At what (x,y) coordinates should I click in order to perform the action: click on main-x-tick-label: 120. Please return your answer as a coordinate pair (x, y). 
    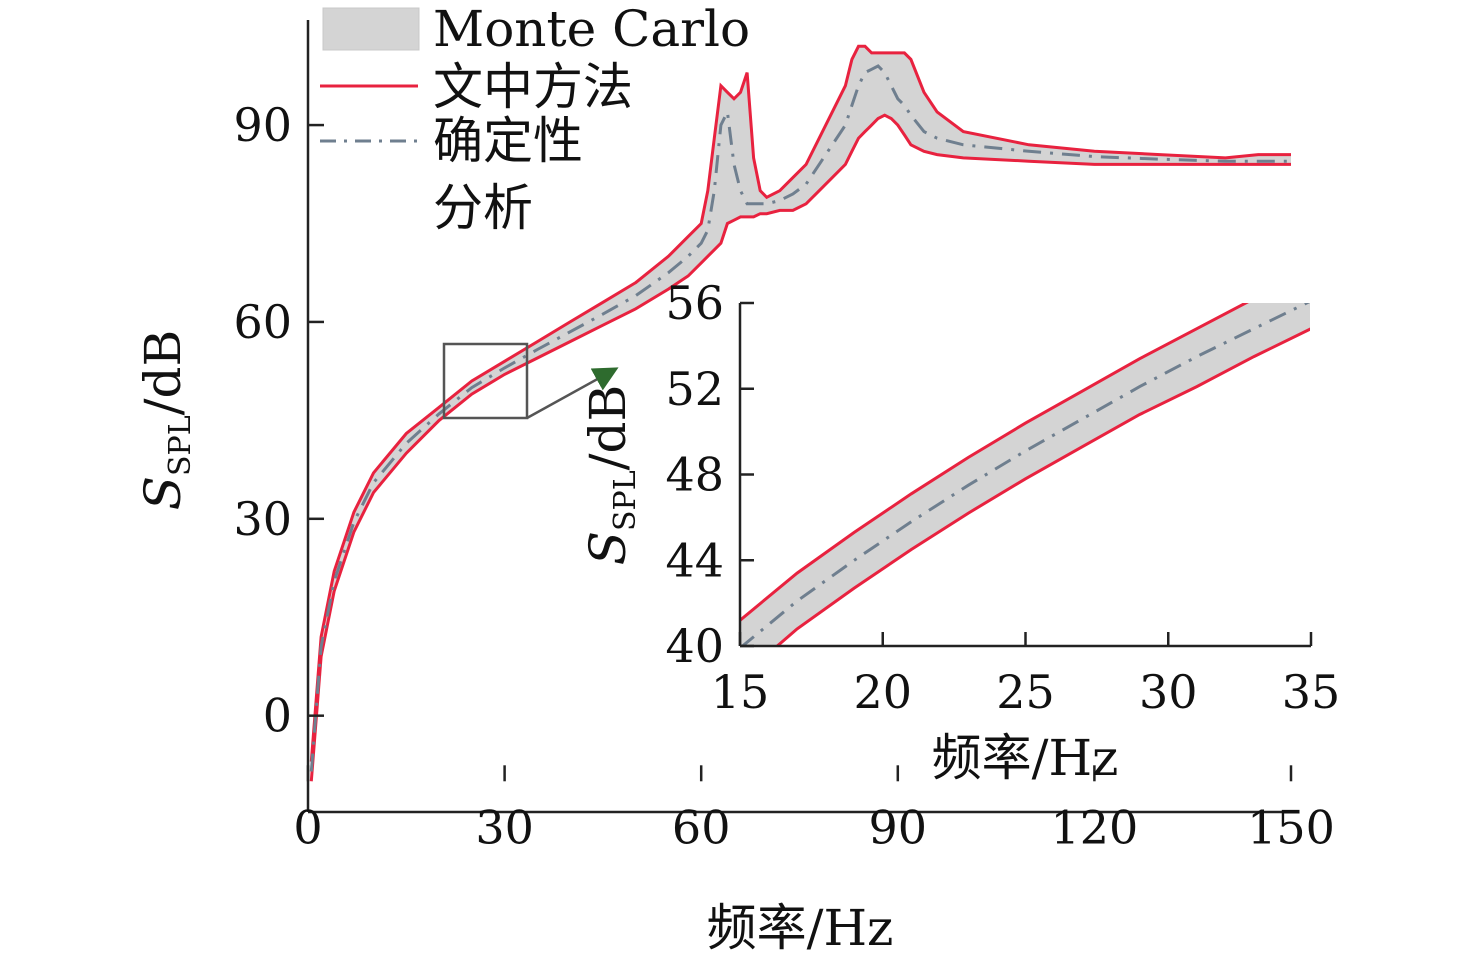
    Looking at the image, I should click on (1094, 827).